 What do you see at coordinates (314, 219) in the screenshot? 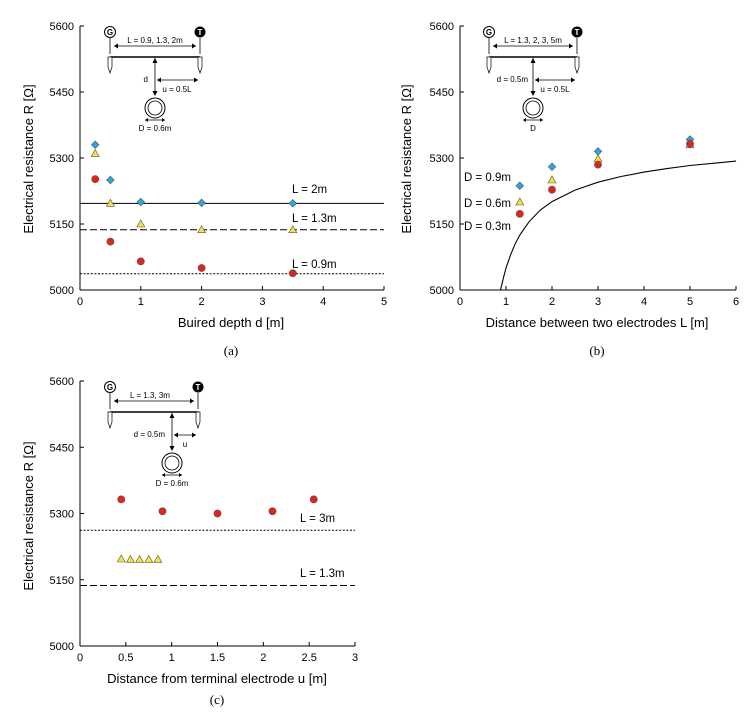
I see `line-label-a-2: L = 1.3m` at bounding box center [314, 219].